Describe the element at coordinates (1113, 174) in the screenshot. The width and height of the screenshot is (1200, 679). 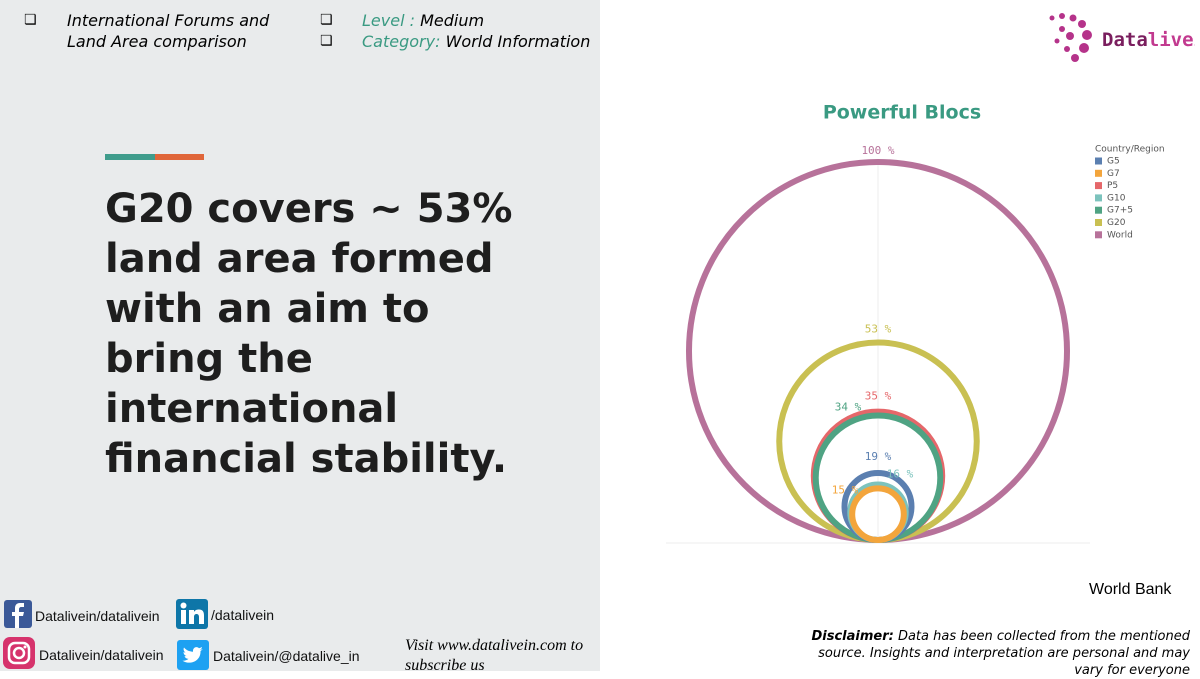
I see `legend-label: G7` at that location.